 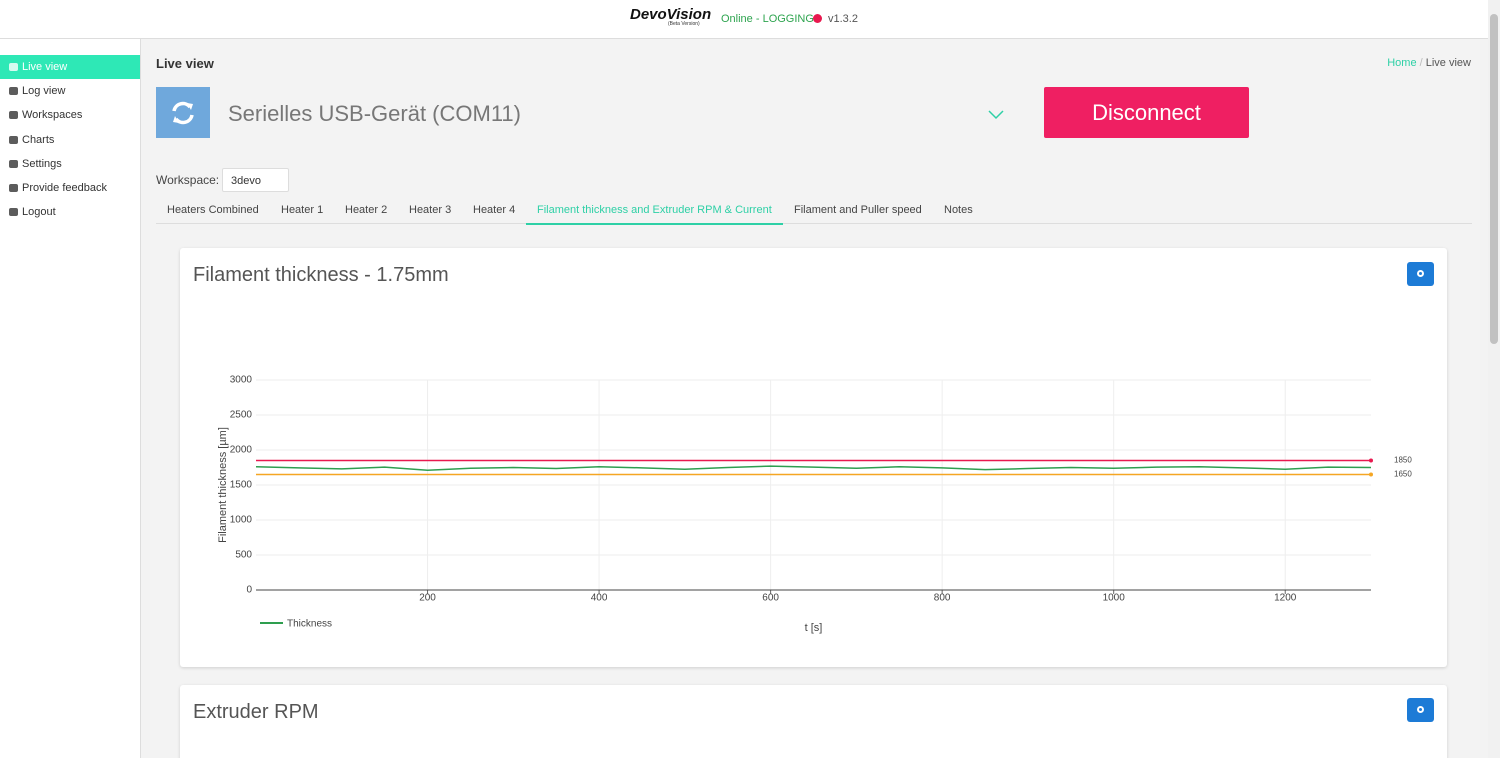 What do you see at coordinates (1494, 379) in the screenshot?
I see `scrollbar` at bounding box center [1494, 379].